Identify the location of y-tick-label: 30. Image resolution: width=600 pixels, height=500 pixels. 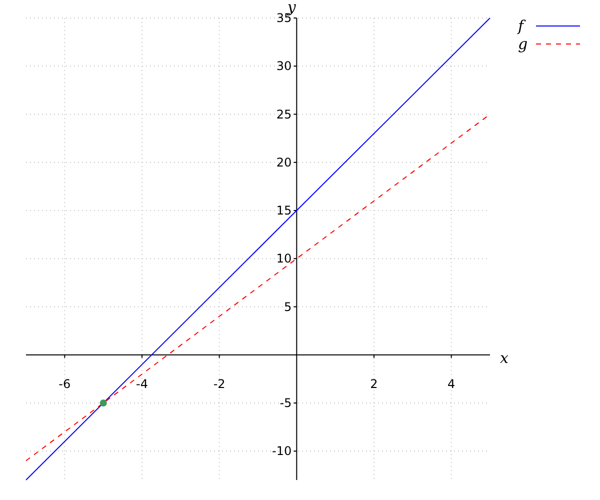
(284, 66).